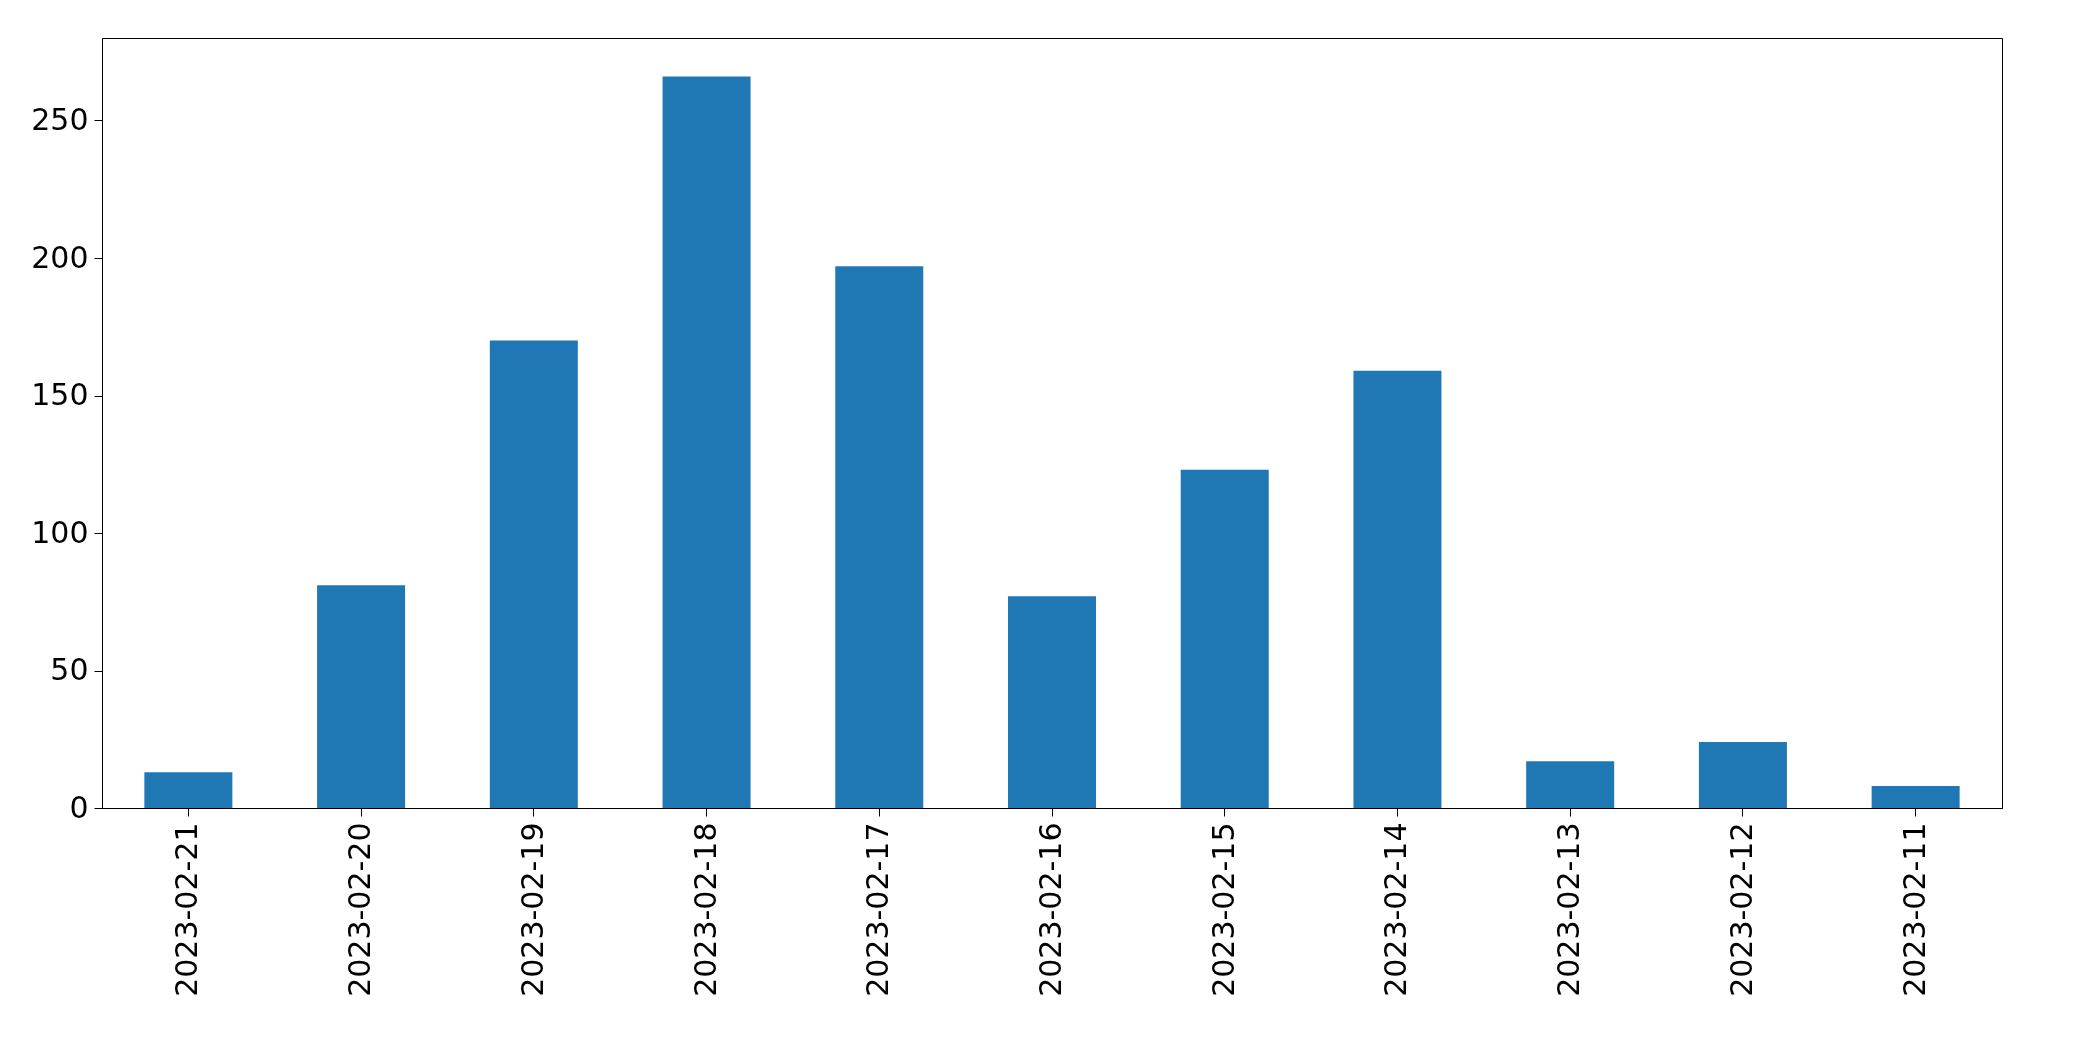 The height and width of the screenshot is (1061, 2093). Describe the element at coordinates (1050, 909) in the screenshot. I see `x-tick-label: 2023-02-16` at that location.